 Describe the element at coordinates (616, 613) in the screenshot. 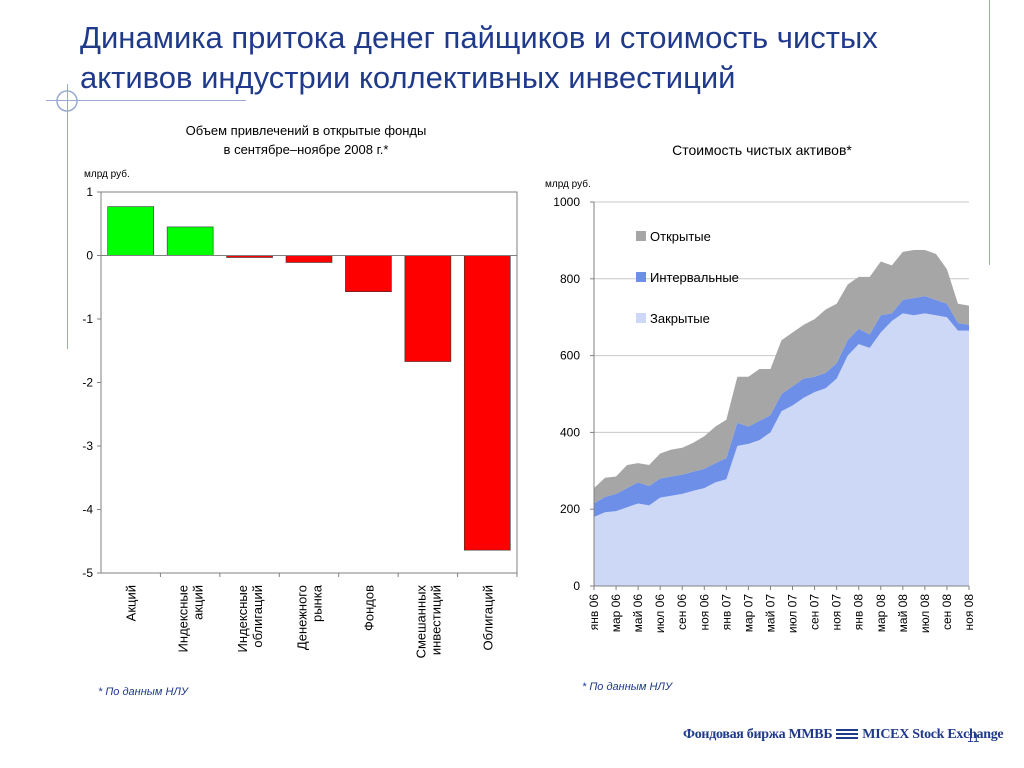

I see `area-x-tick-label: мар 06` at that location.